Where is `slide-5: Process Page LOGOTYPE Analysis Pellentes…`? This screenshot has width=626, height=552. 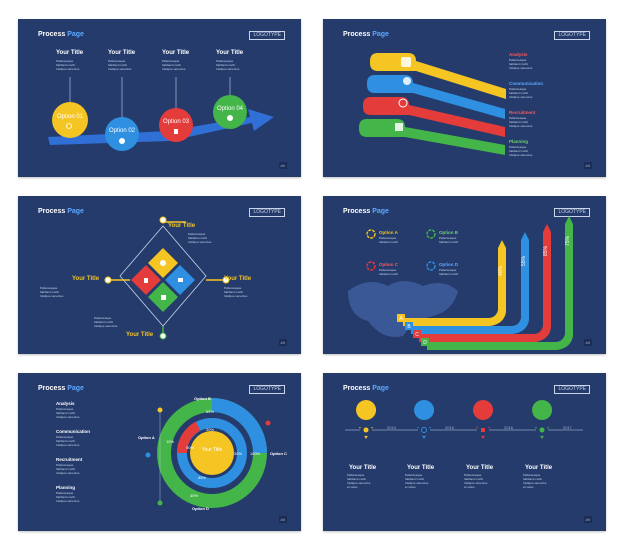 slide-5: Process Page LOGOTYPE Analysis Pellentes… is located at coordinates (159, 452).